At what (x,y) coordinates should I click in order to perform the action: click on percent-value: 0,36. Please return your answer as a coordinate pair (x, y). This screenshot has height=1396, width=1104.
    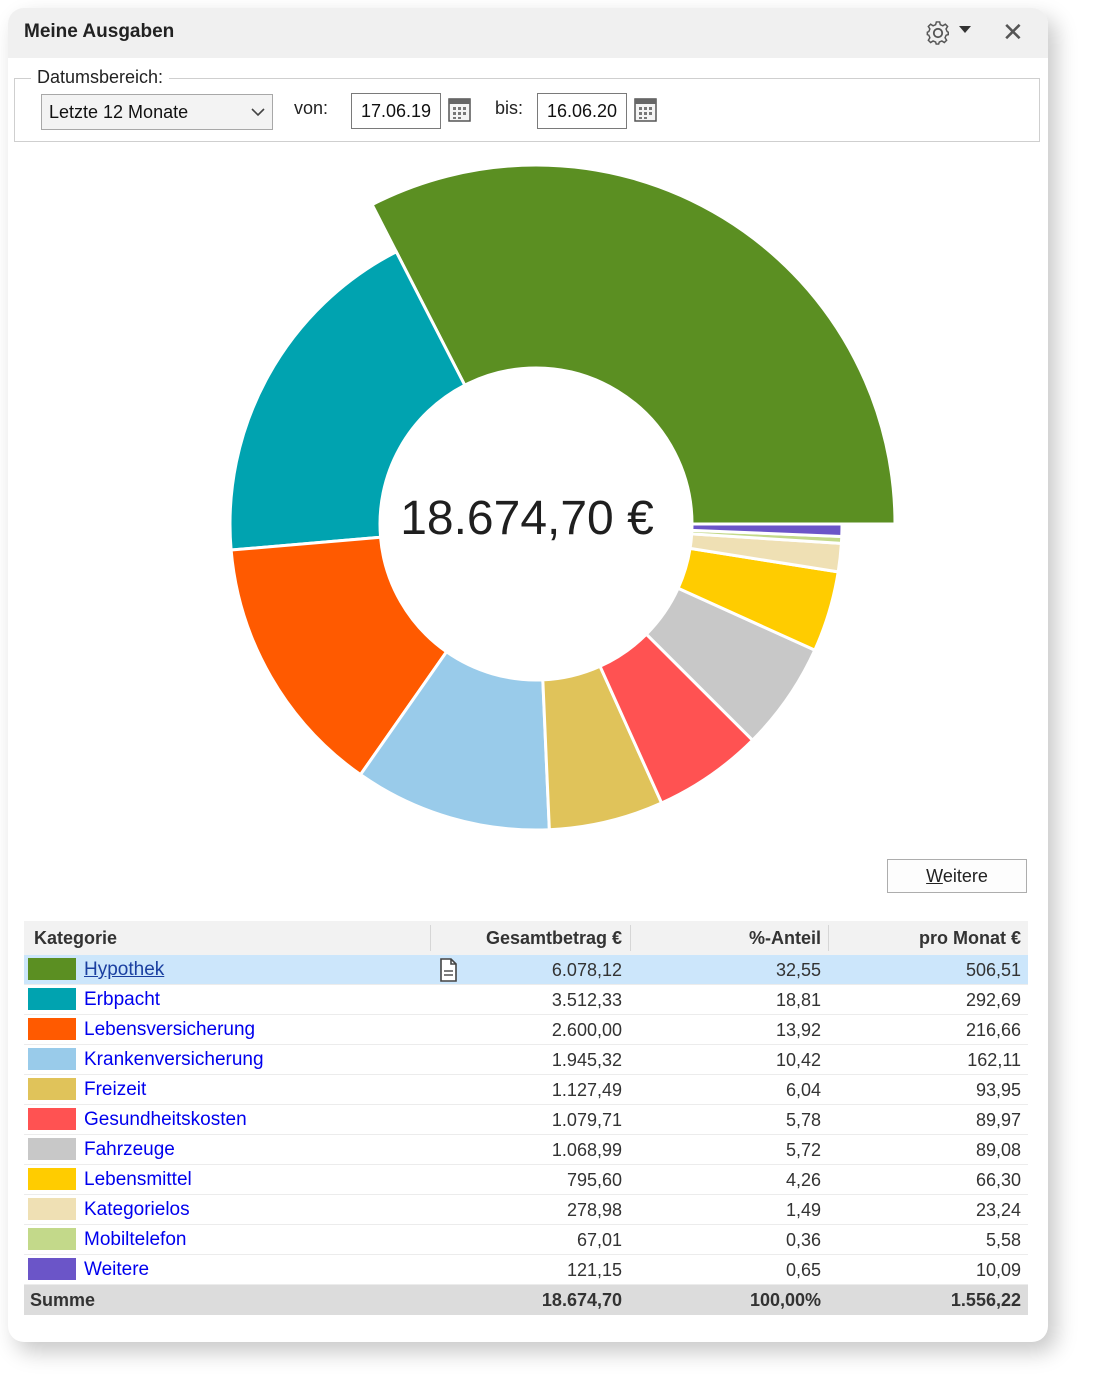
    Looking at the image, I should click on (803, 1240).